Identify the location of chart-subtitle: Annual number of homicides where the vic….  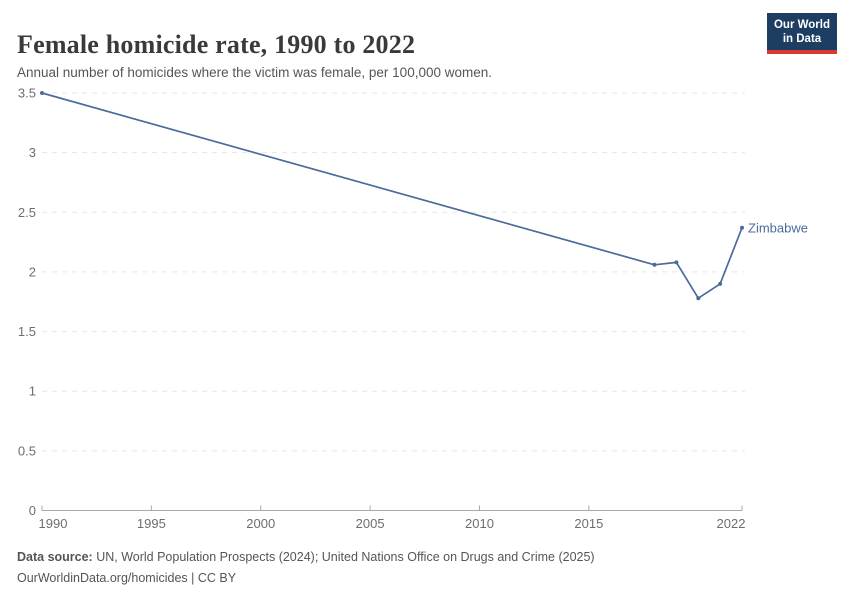
(254, 72).